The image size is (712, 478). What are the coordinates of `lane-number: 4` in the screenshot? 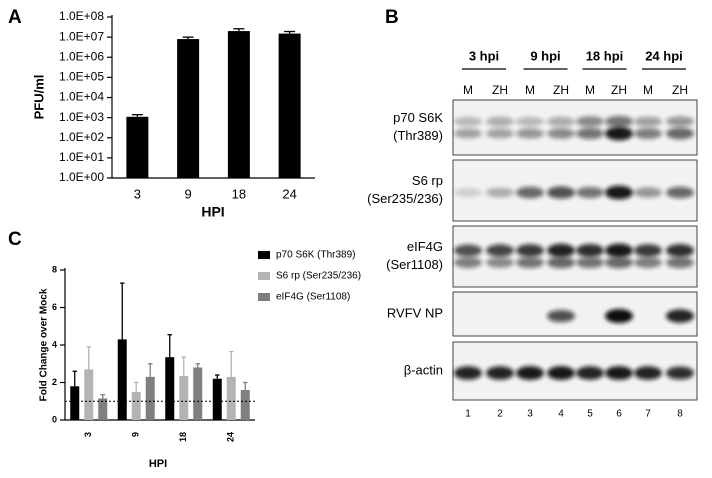 It's located at (561, 414).